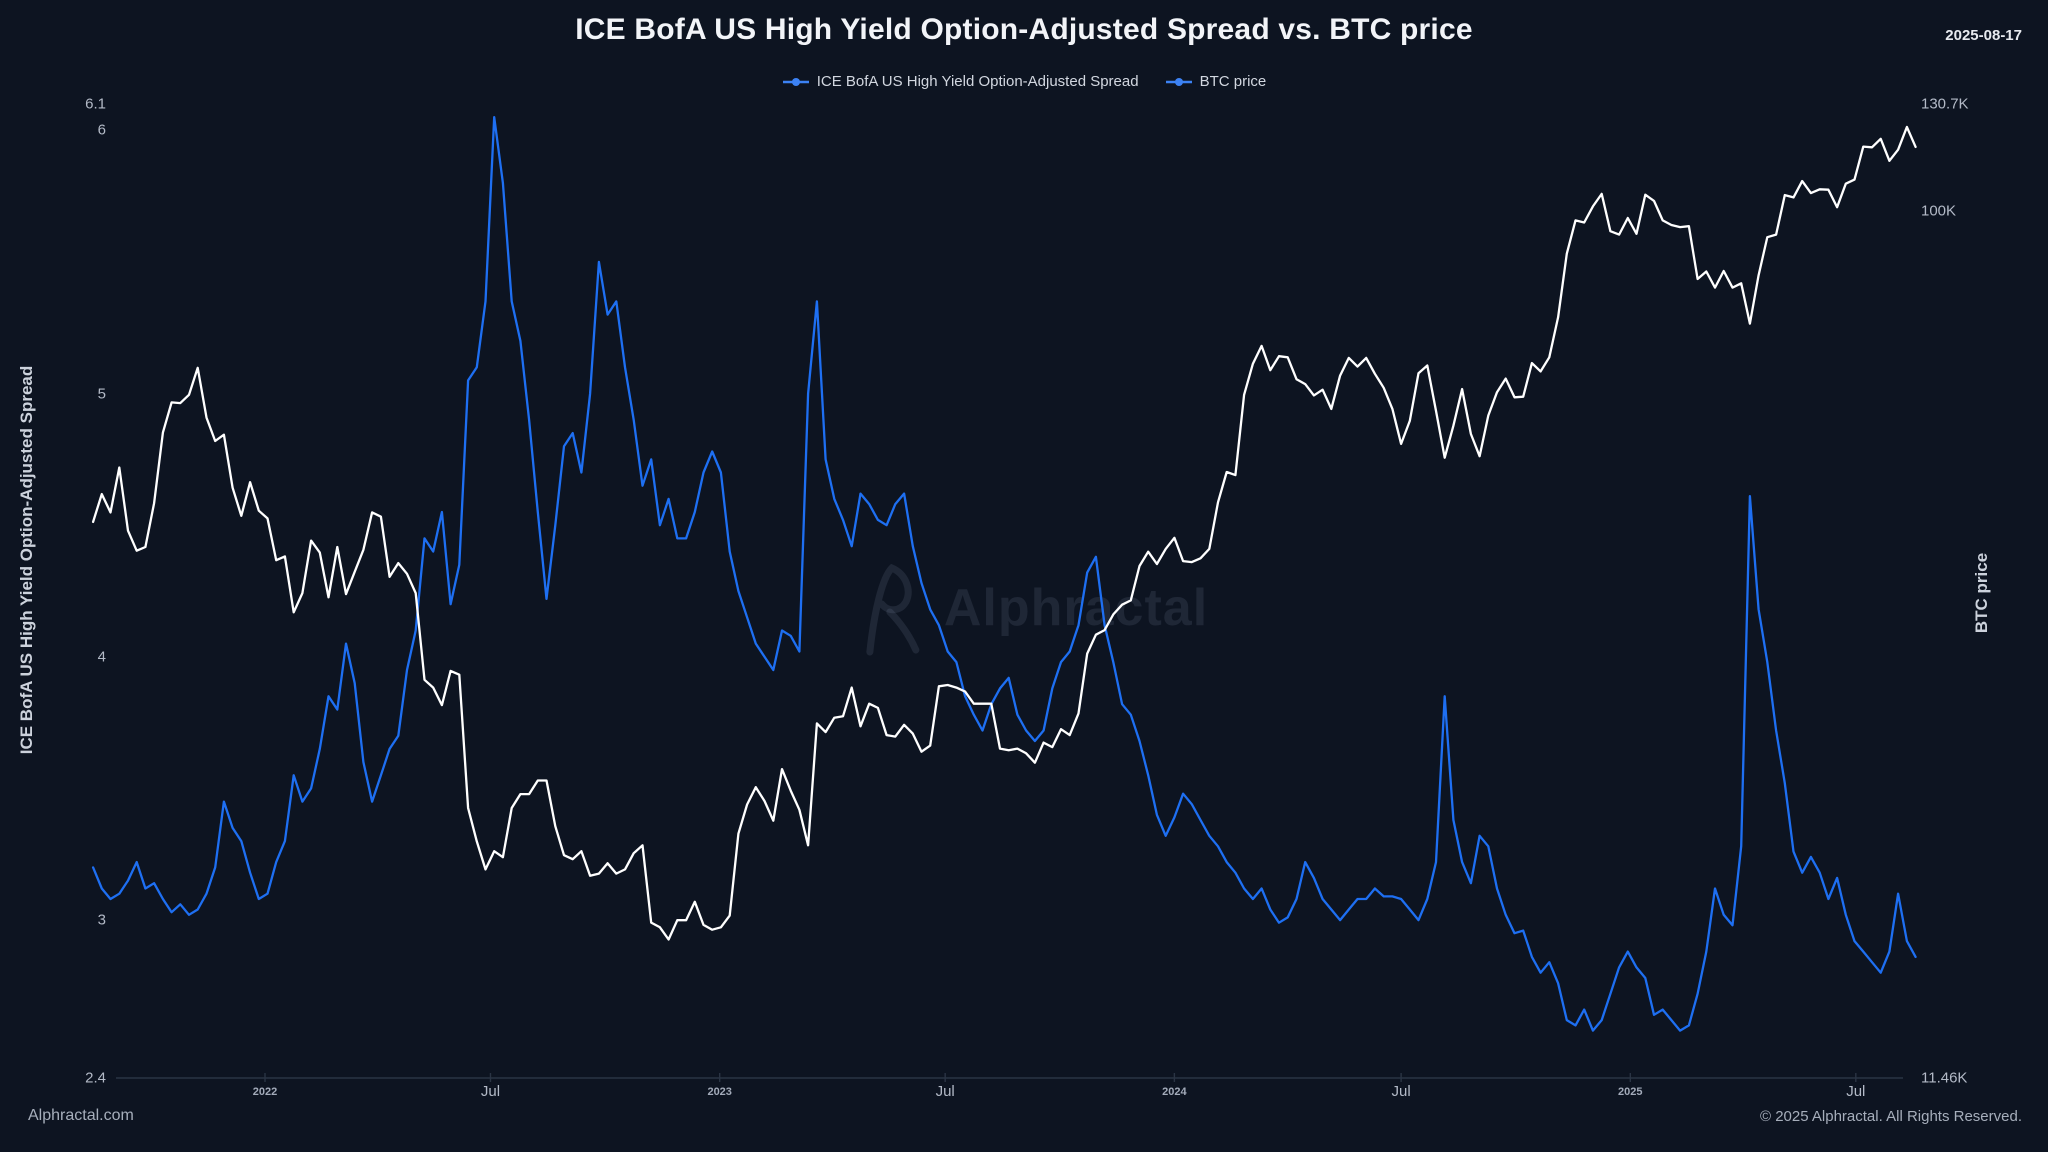 Image resolution: width=2048 pixels, height=1152 pixels. What do you see at coordinates (101, 657) in the screenshot?
I see `left-axis-tick-label: 4` at bounding box center [101, 657].